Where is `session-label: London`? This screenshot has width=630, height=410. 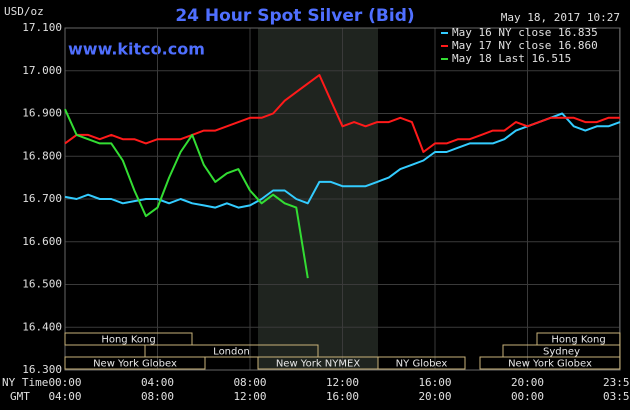 session-label: London is located at coordinates (231, 352).